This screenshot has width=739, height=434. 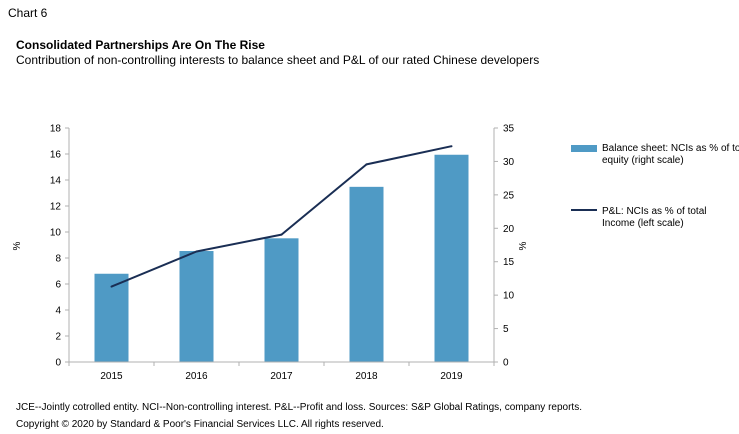 What do you see at coordinates (58, 259) in the screenshot?
I see `y-left-tick-label: 8` at bounding box center [58, 259].